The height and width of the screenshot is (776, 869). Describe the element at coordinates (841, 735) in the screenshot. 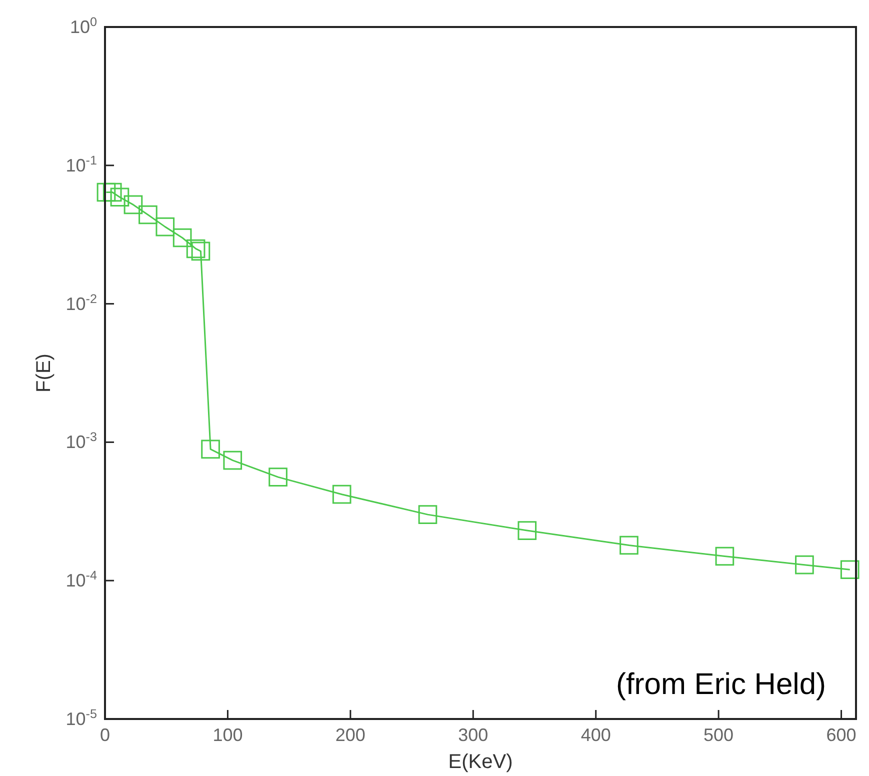

I see `x-tick-label: 600` at that location.